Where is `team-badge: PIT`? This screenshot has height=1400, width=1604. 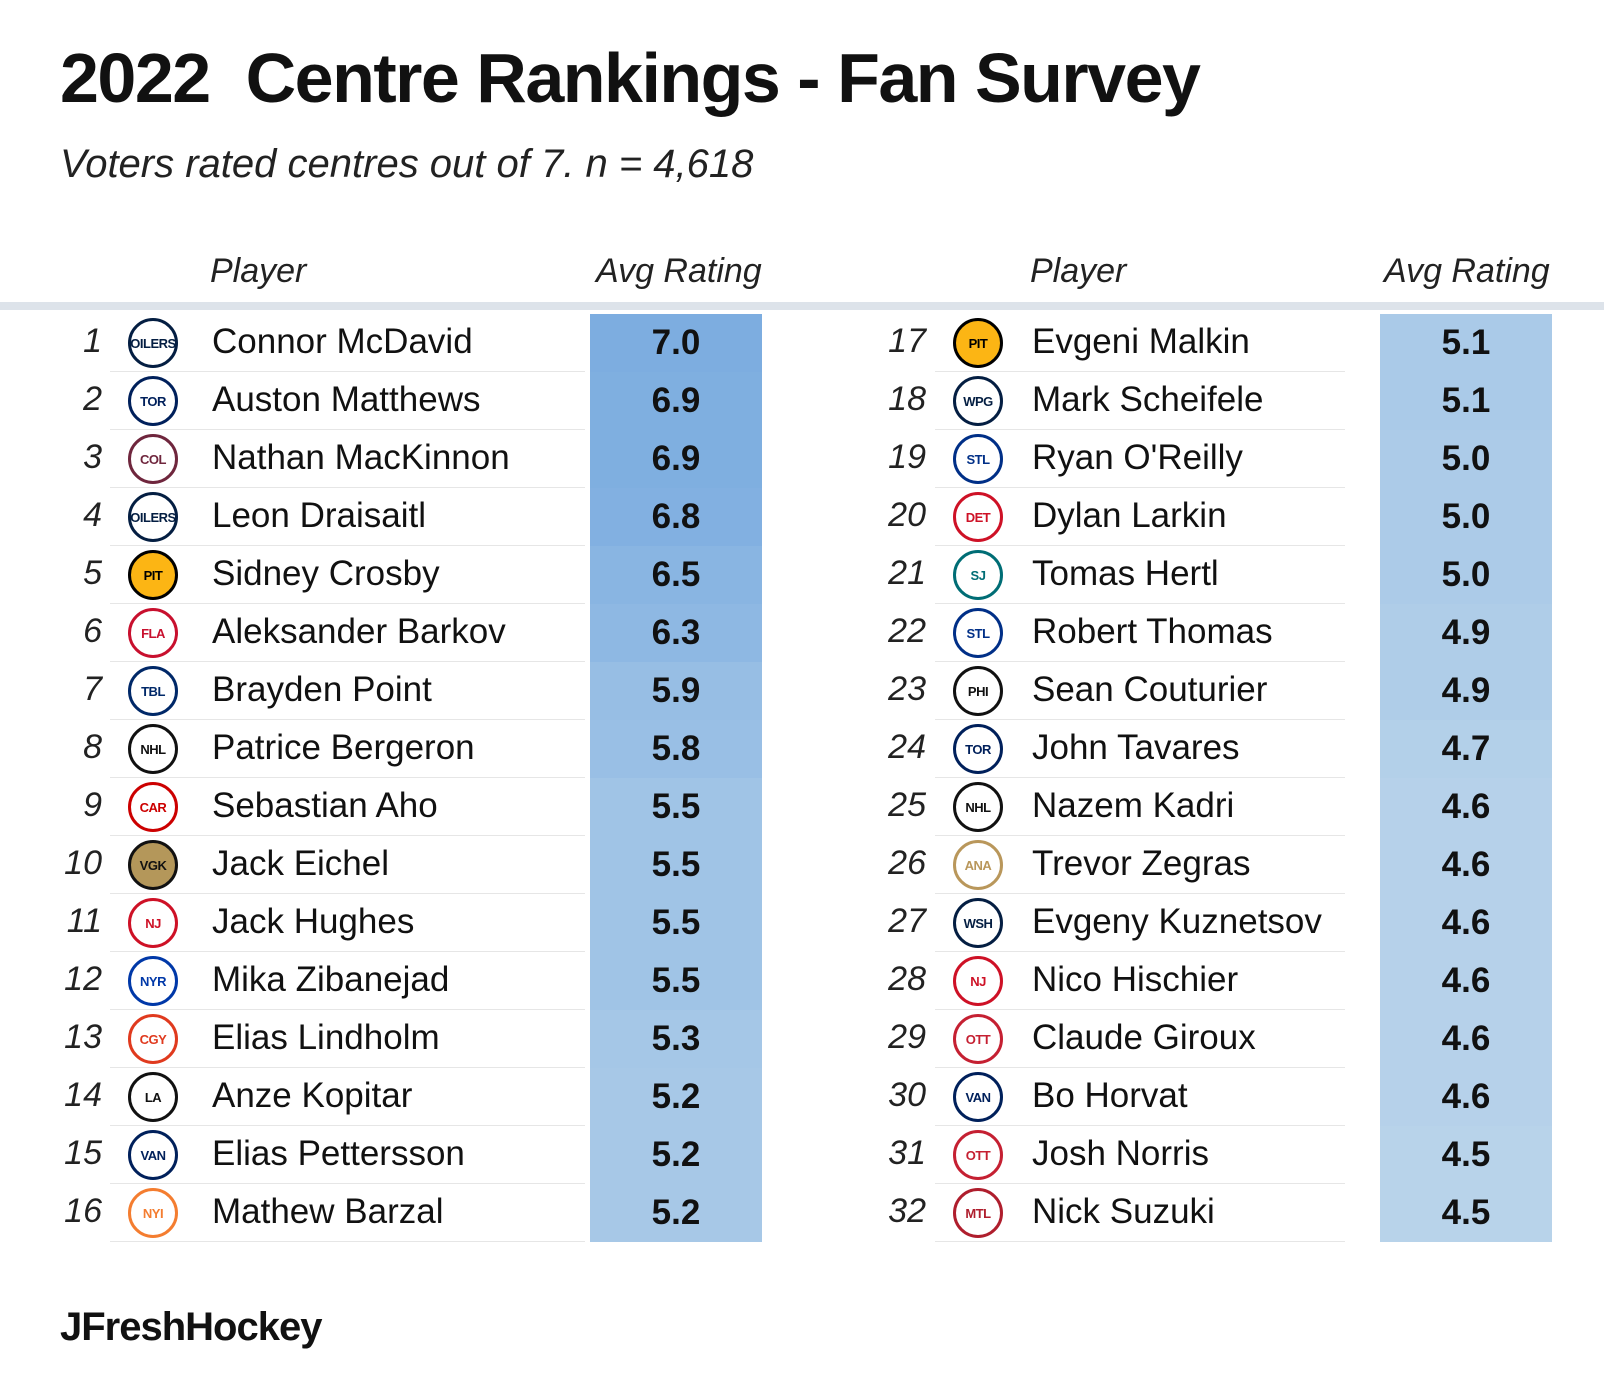 team-badge: PIT is located at coordinates (978, 343).